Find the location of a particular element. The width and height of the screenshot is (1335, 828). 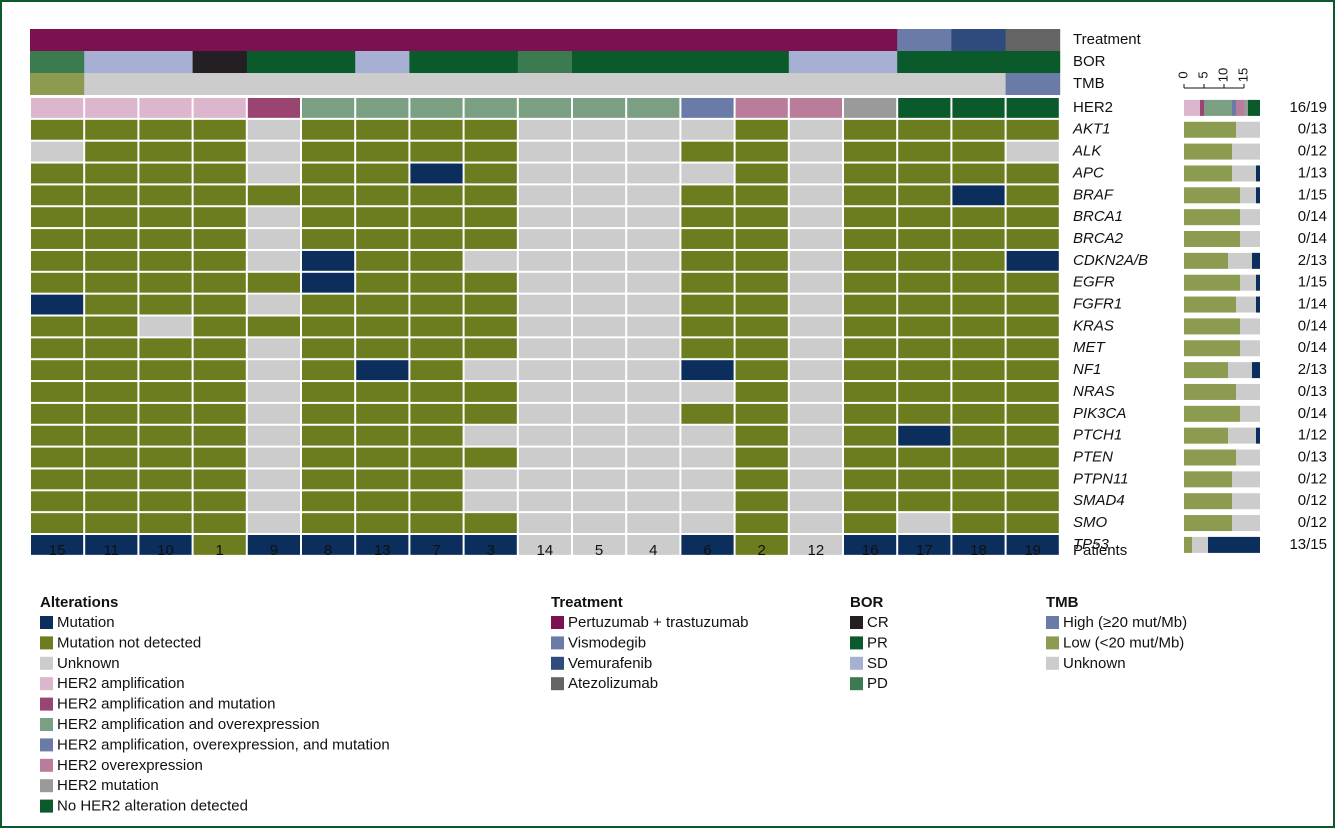

gene-label: BRAF is located at coordinates (1093, 194).